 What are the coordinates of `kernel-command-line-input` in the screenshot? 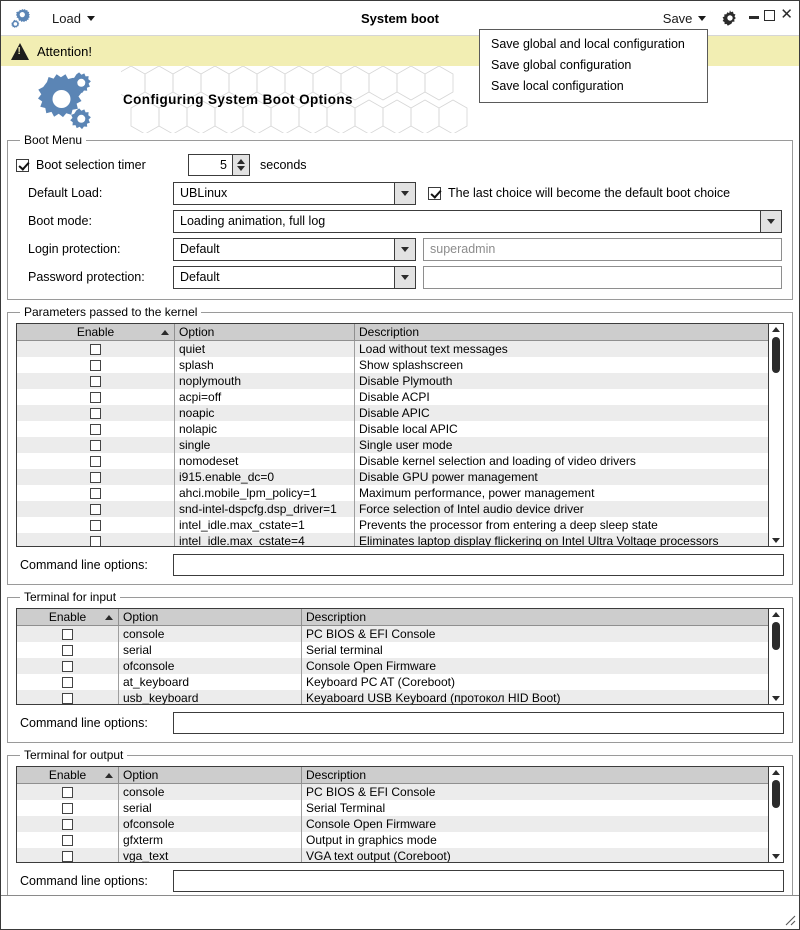 It's located at (478, 565).